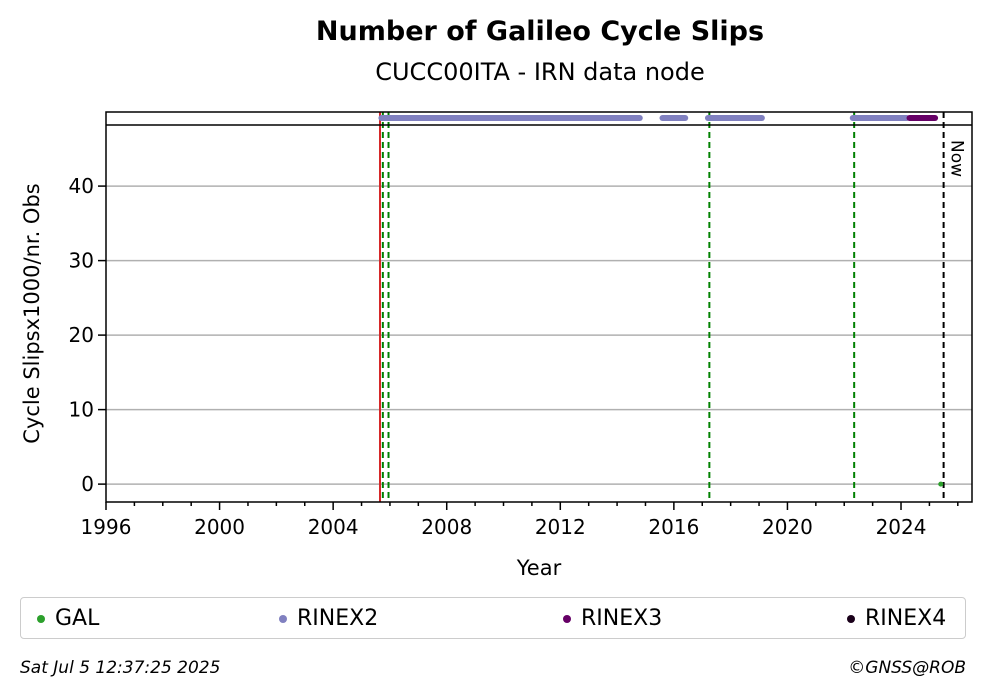 The height and width of the screenshot is (699, 992). I want to click on y-tick-label-20: 20, so click(81, 335).